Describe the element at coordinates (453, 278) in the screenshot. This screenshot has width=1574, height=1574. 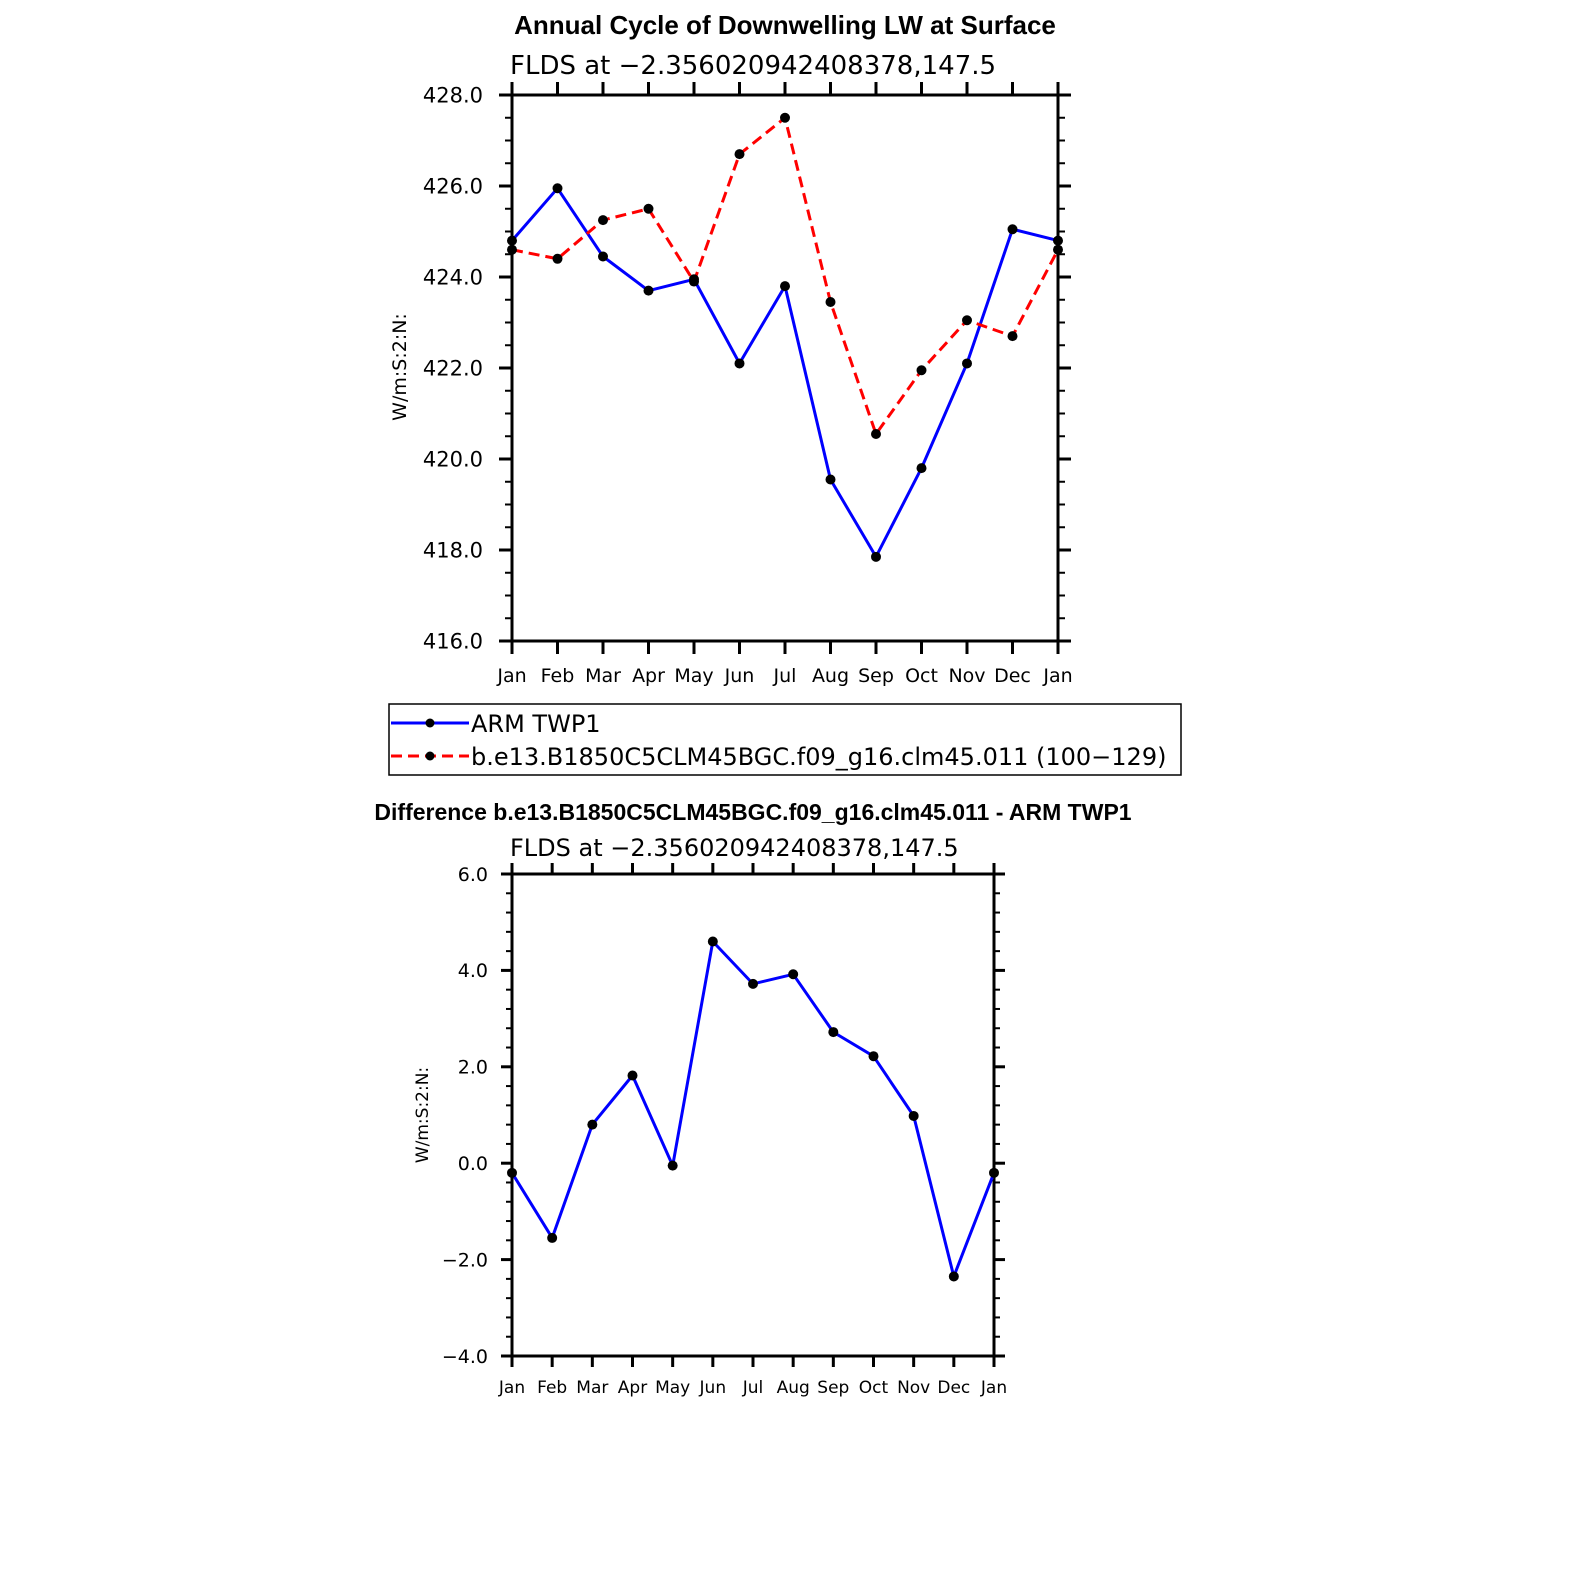
I see `y-tick-label: 424.0` at that location.